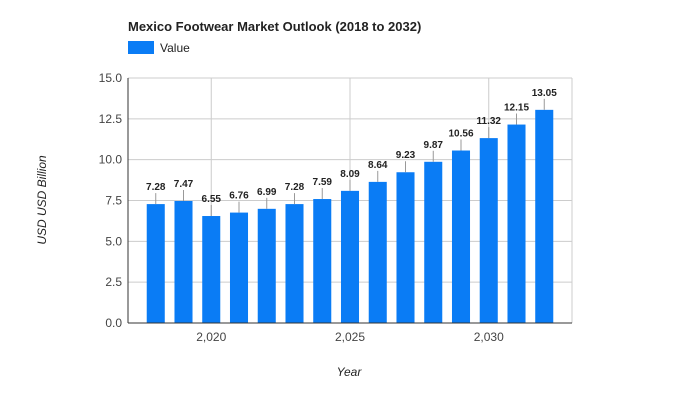 Image resolution: width=700 pixels, height=400 pixels. What do you see at coordinates (111, 160) in the screenshot?
I see `y-tick-label: 10.0` at bounding box center [111, 160].